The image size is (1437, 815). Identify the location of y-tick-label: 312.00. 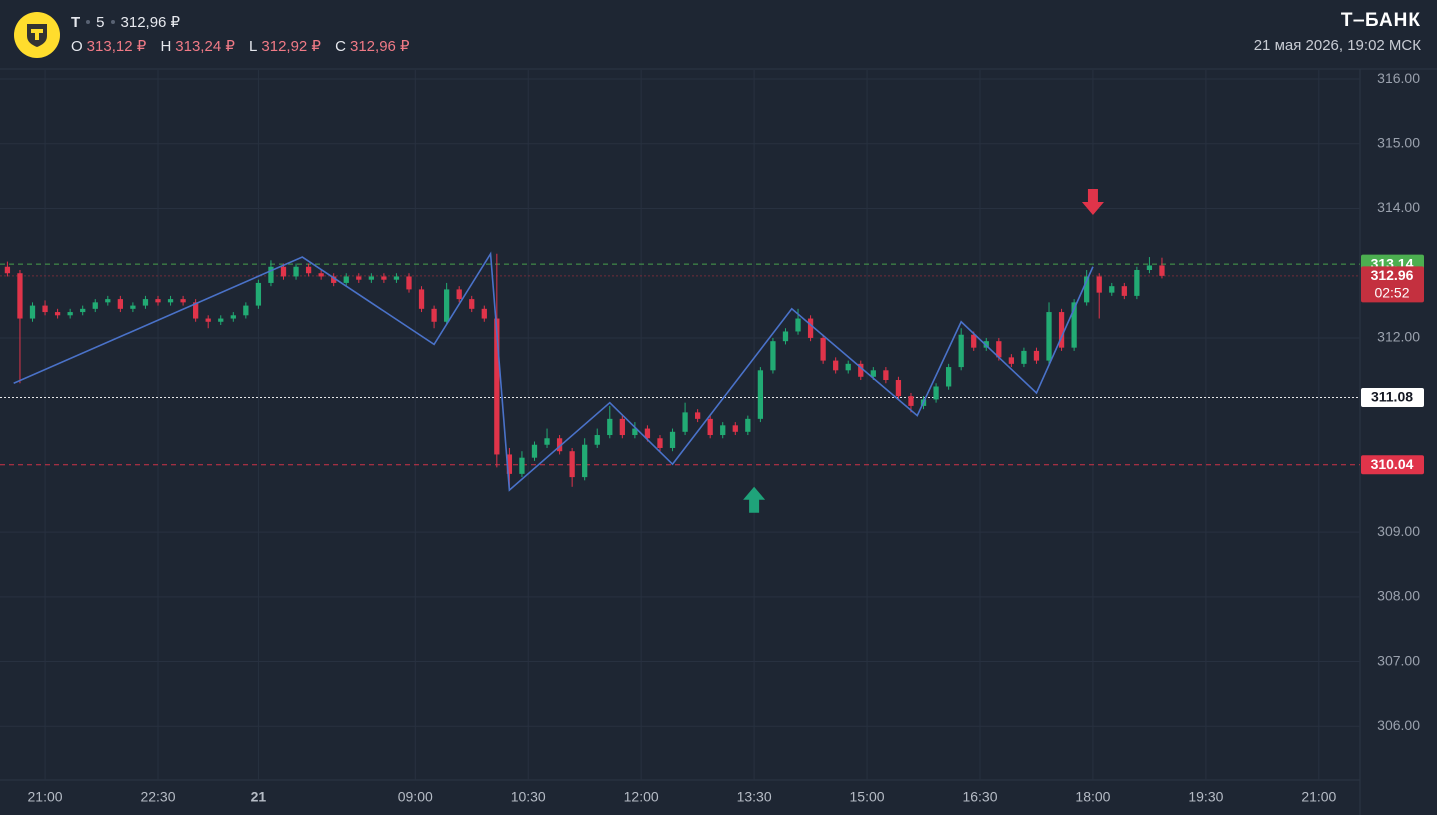
(1398, 337).